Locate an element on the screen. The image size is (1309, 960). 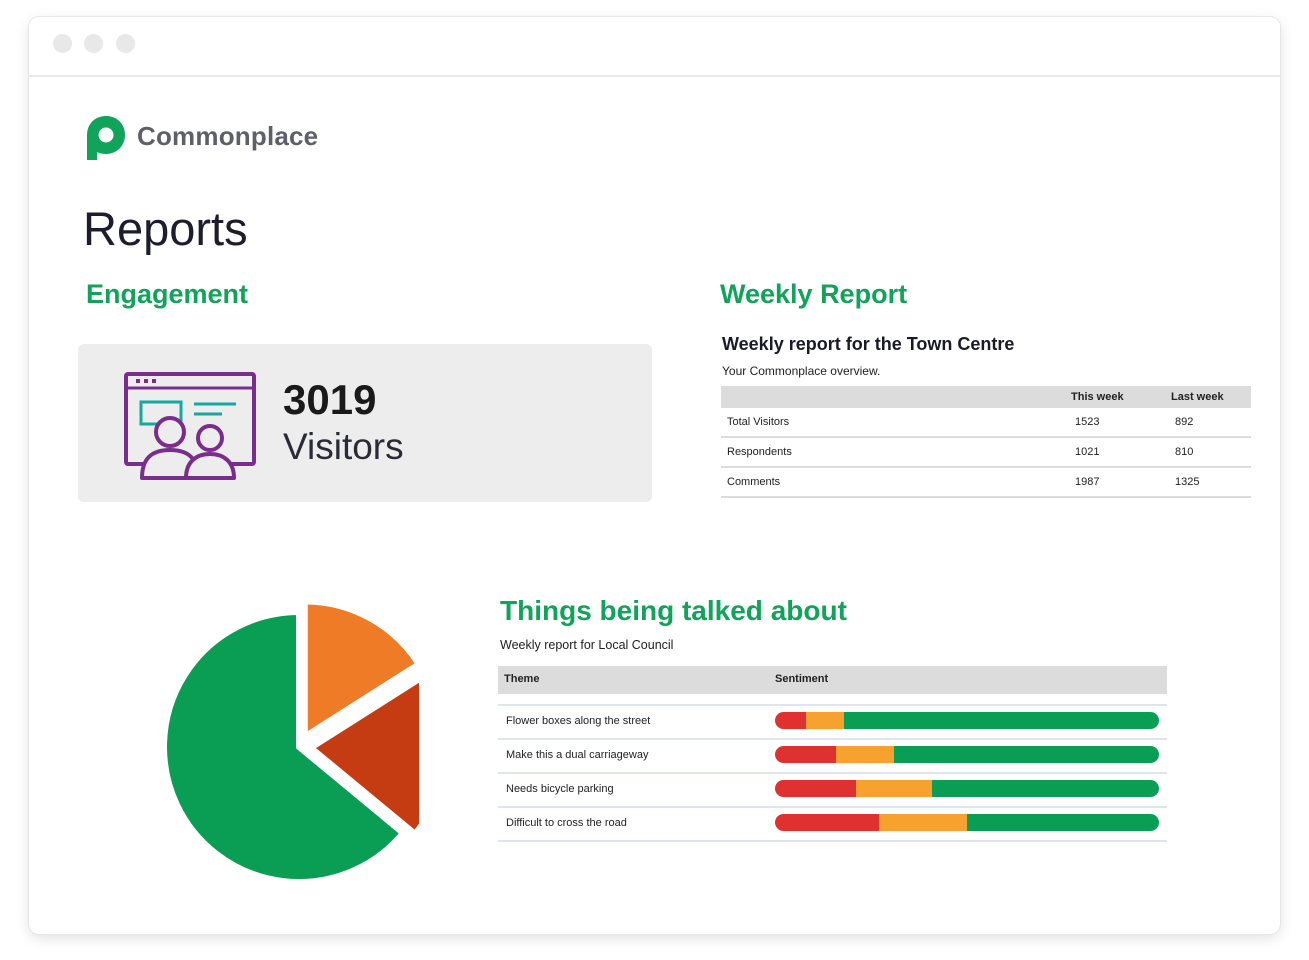
table-row: Needs bicycle parking is located at coordinates (832, 791).